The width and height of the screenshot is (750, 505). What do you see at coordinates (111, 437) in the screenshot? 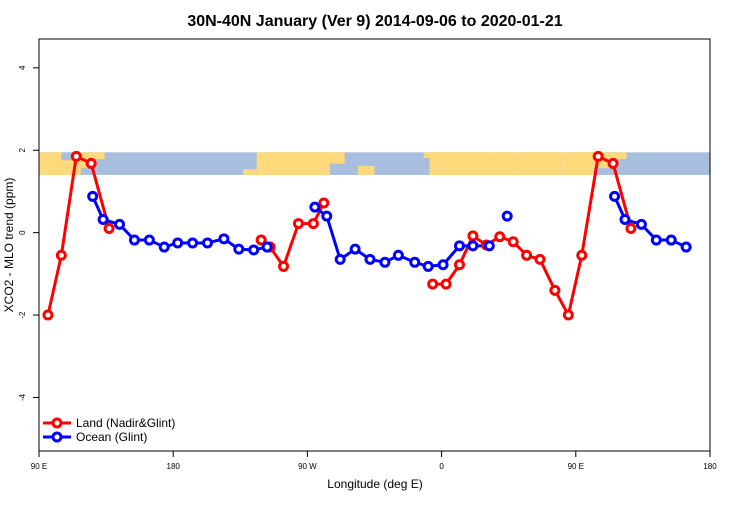
I see `legend-ocean-label: Ocean (Glint)` at bounding box center [111, 437].